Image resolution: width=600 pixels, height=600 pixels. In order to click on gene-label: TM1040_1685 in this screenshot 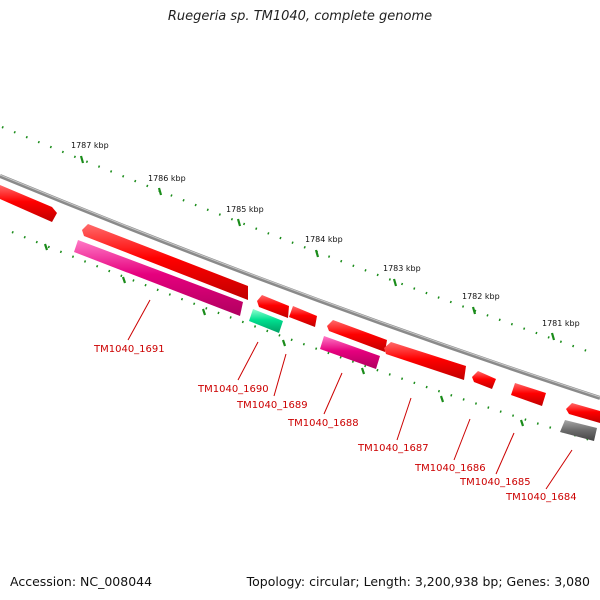, I will do `click(495, 482)`.